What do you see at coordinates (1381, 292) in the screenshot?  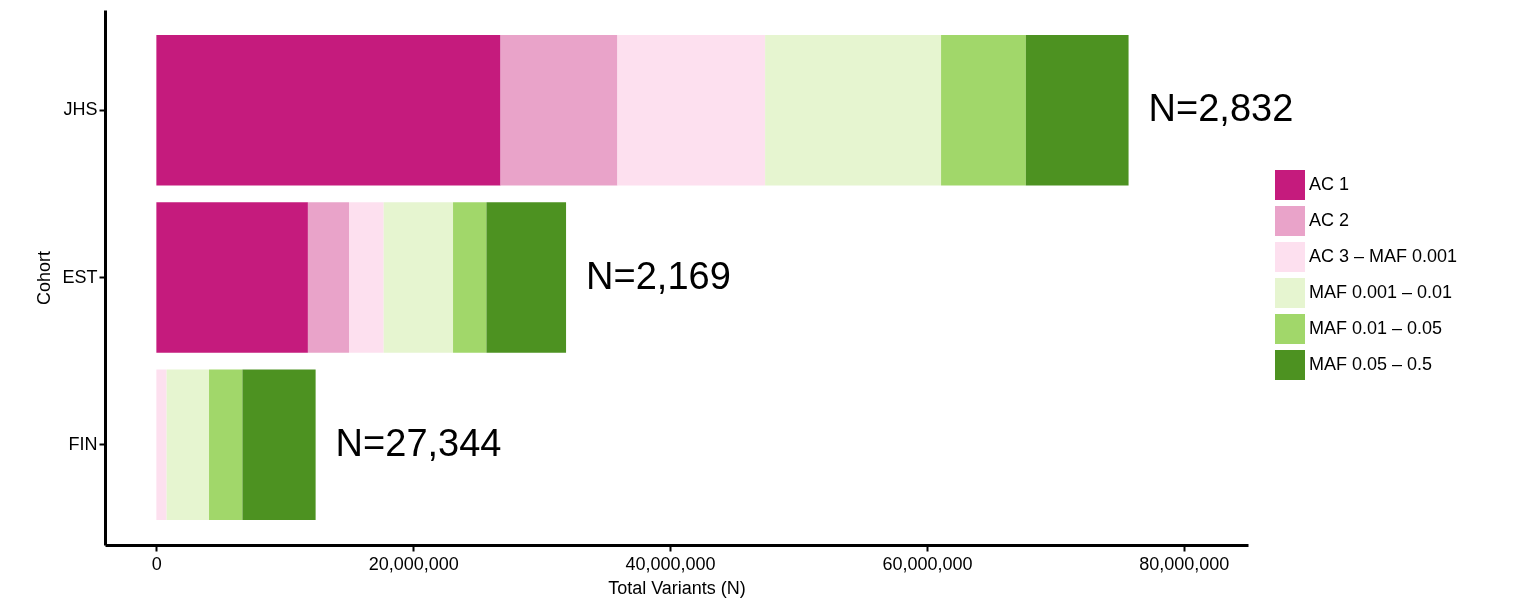 I see `legend-label: MAF 0.001 – 0.01` at bounding box center [1381, 292].